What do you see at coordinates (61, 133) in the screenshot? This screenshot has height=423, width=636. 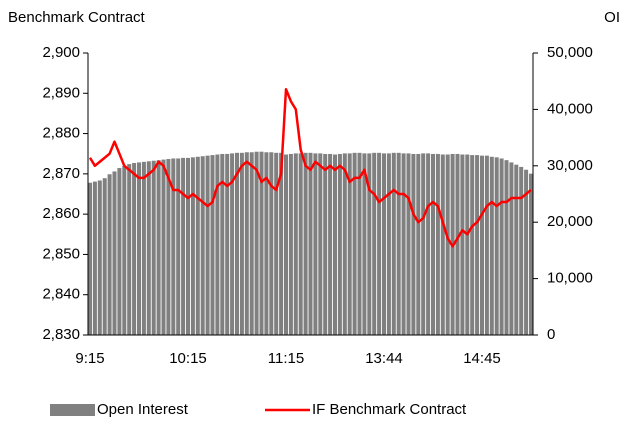 I see `y-tick-label: 2,880` at bounding box center [61, 133].